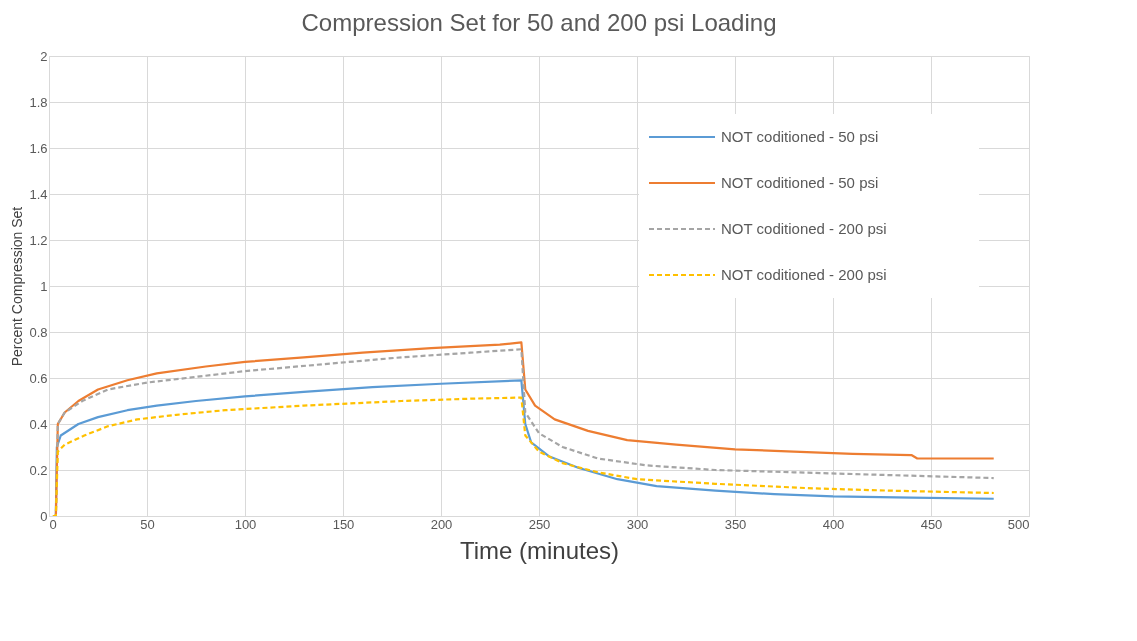 The image size is (1137, 641). What do you see at coordinates (931, 524) in the screenshot?
I see `x-tick-label: 450` at bounding box center [931, 524].